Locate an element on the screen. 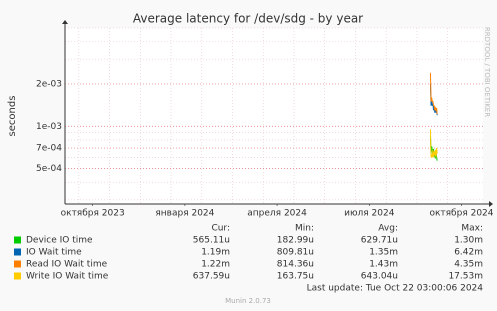 The width and height of the screenshot is (497, 311). legend-label: IO Wait time is located at coordinates (54, 253).